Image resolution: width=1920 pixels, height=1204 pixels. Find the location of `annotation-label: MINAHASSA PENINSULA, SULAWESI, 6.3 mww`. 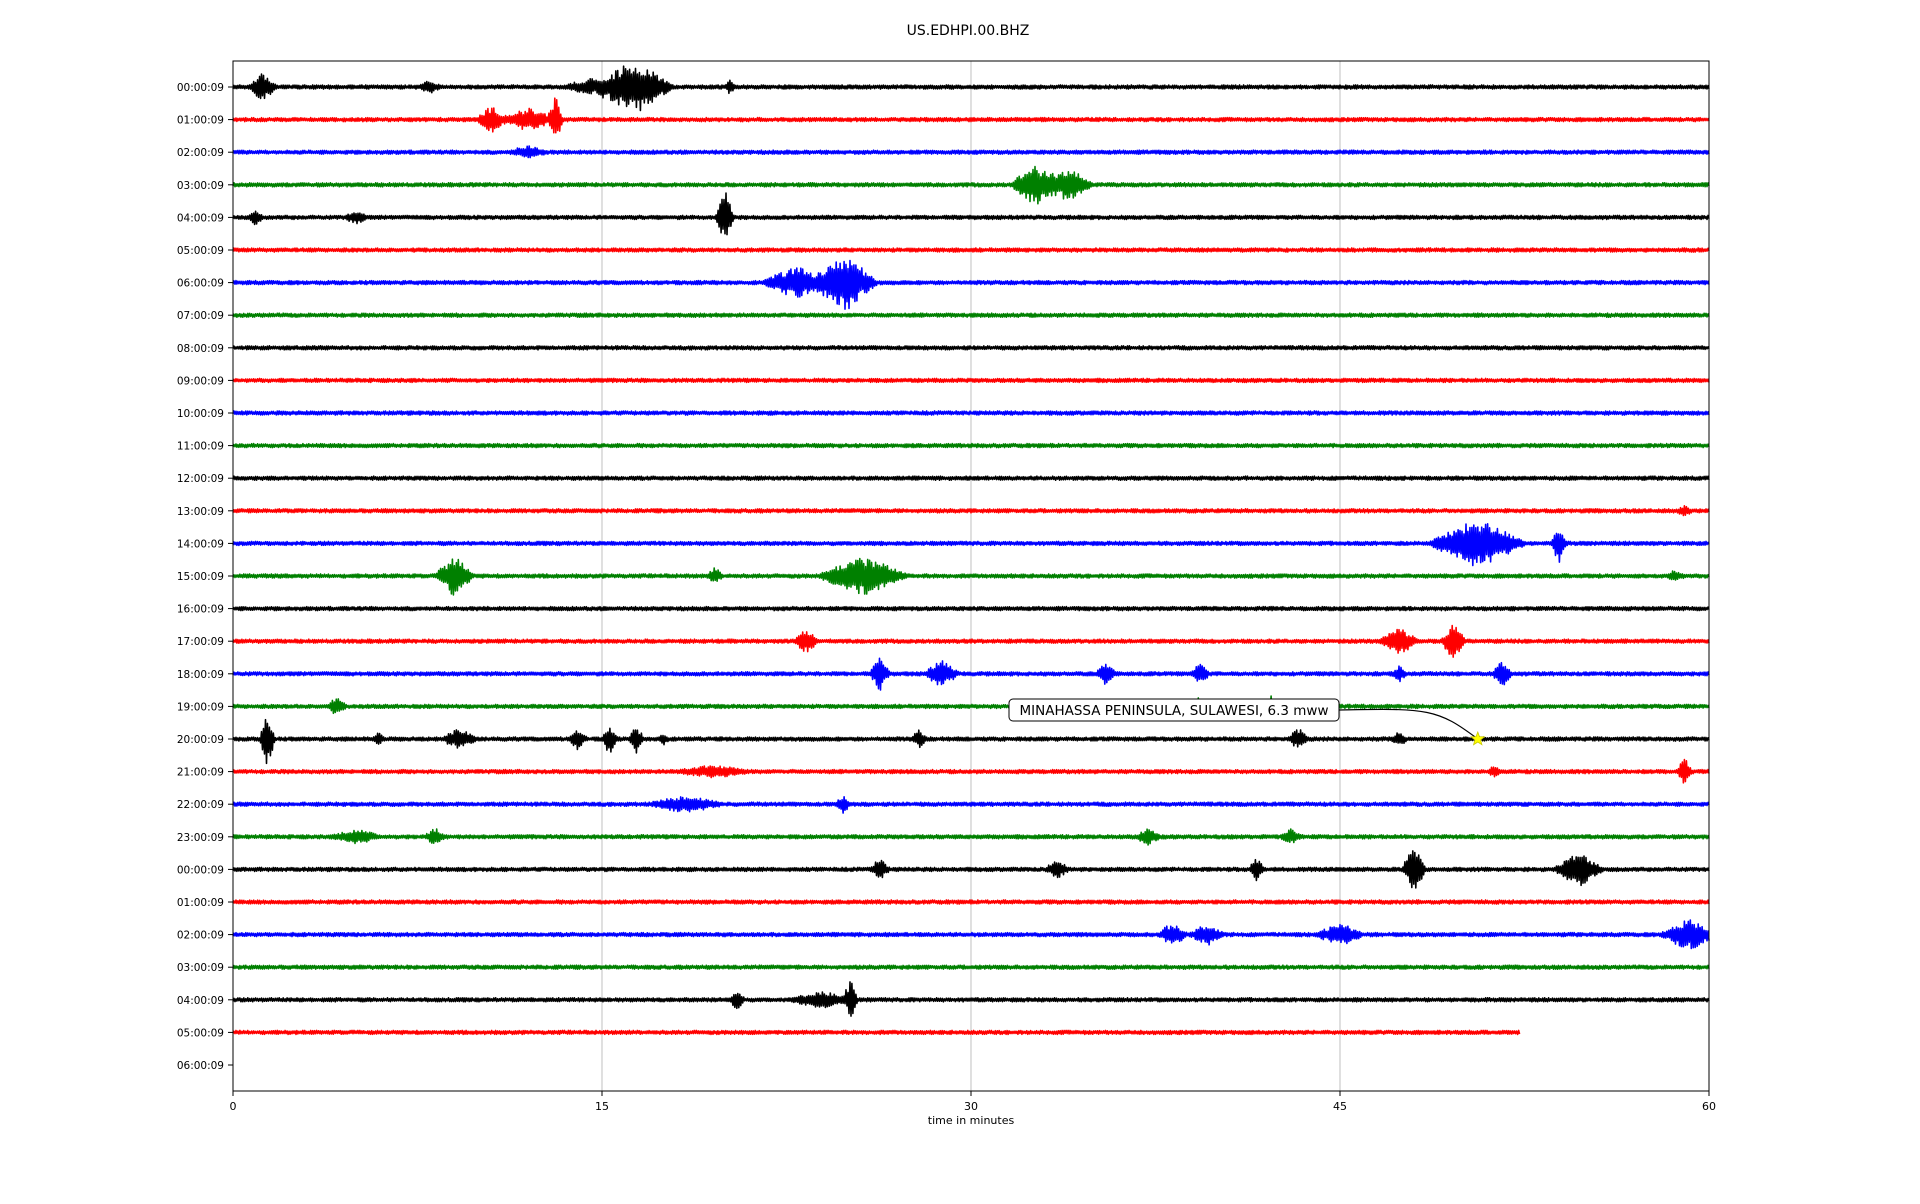

annotation-label: MINAHASSA PENINSULA, SULAWESI, 6.3 mww is located at coordinates (1174, 711).